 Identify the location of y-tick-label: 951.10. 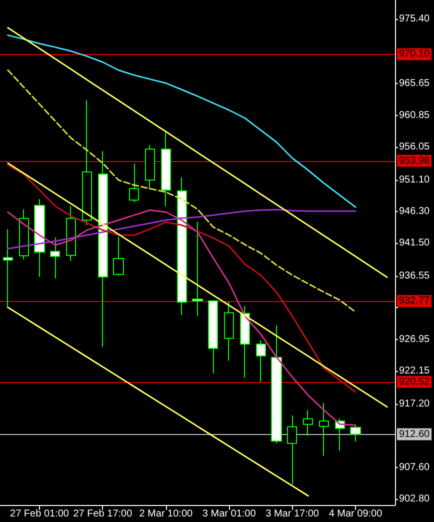
(414, 180).